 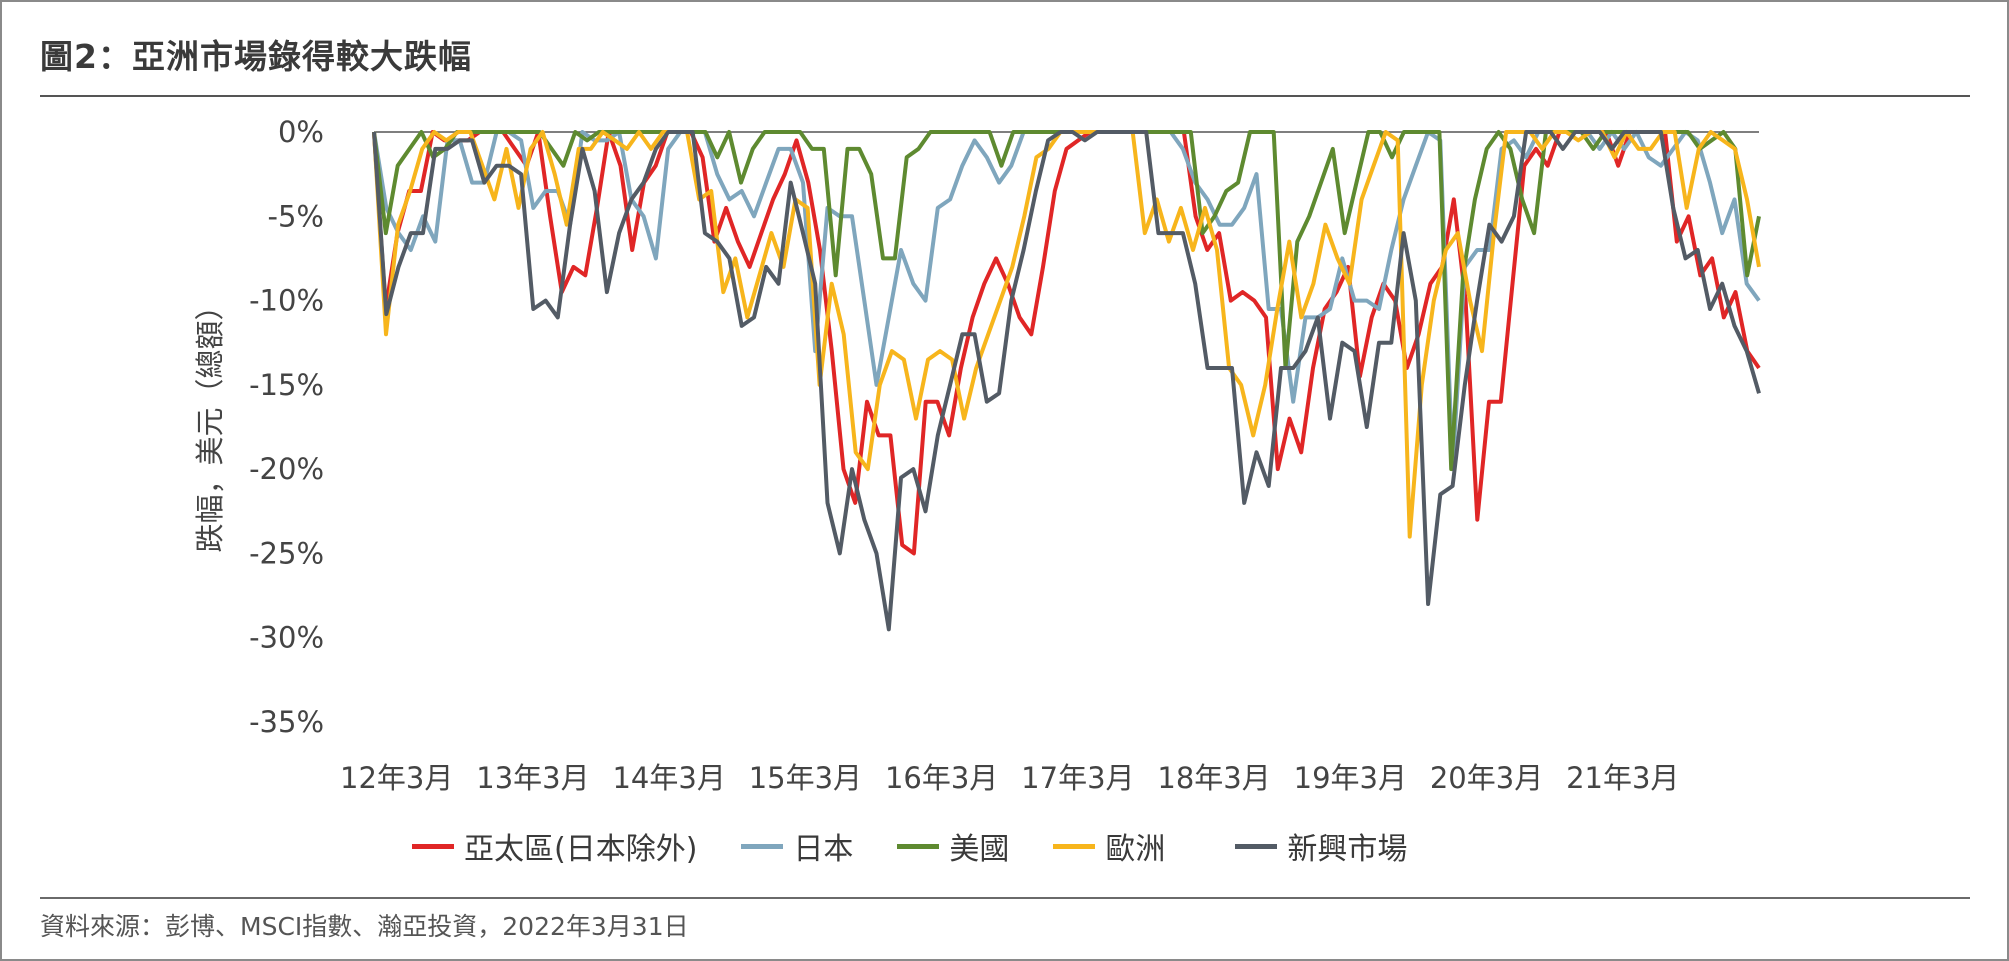 I want to click on legend-swatch-blue, so click(x=762, y=846).